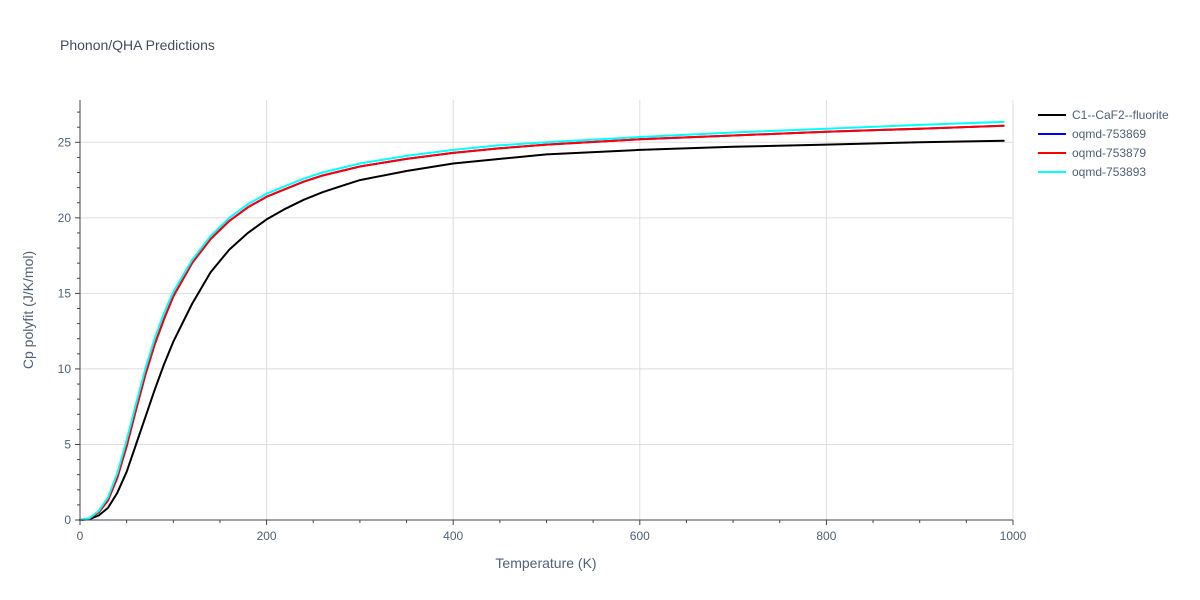  I want to click on x-tick-label: 600, so click(640, 536).